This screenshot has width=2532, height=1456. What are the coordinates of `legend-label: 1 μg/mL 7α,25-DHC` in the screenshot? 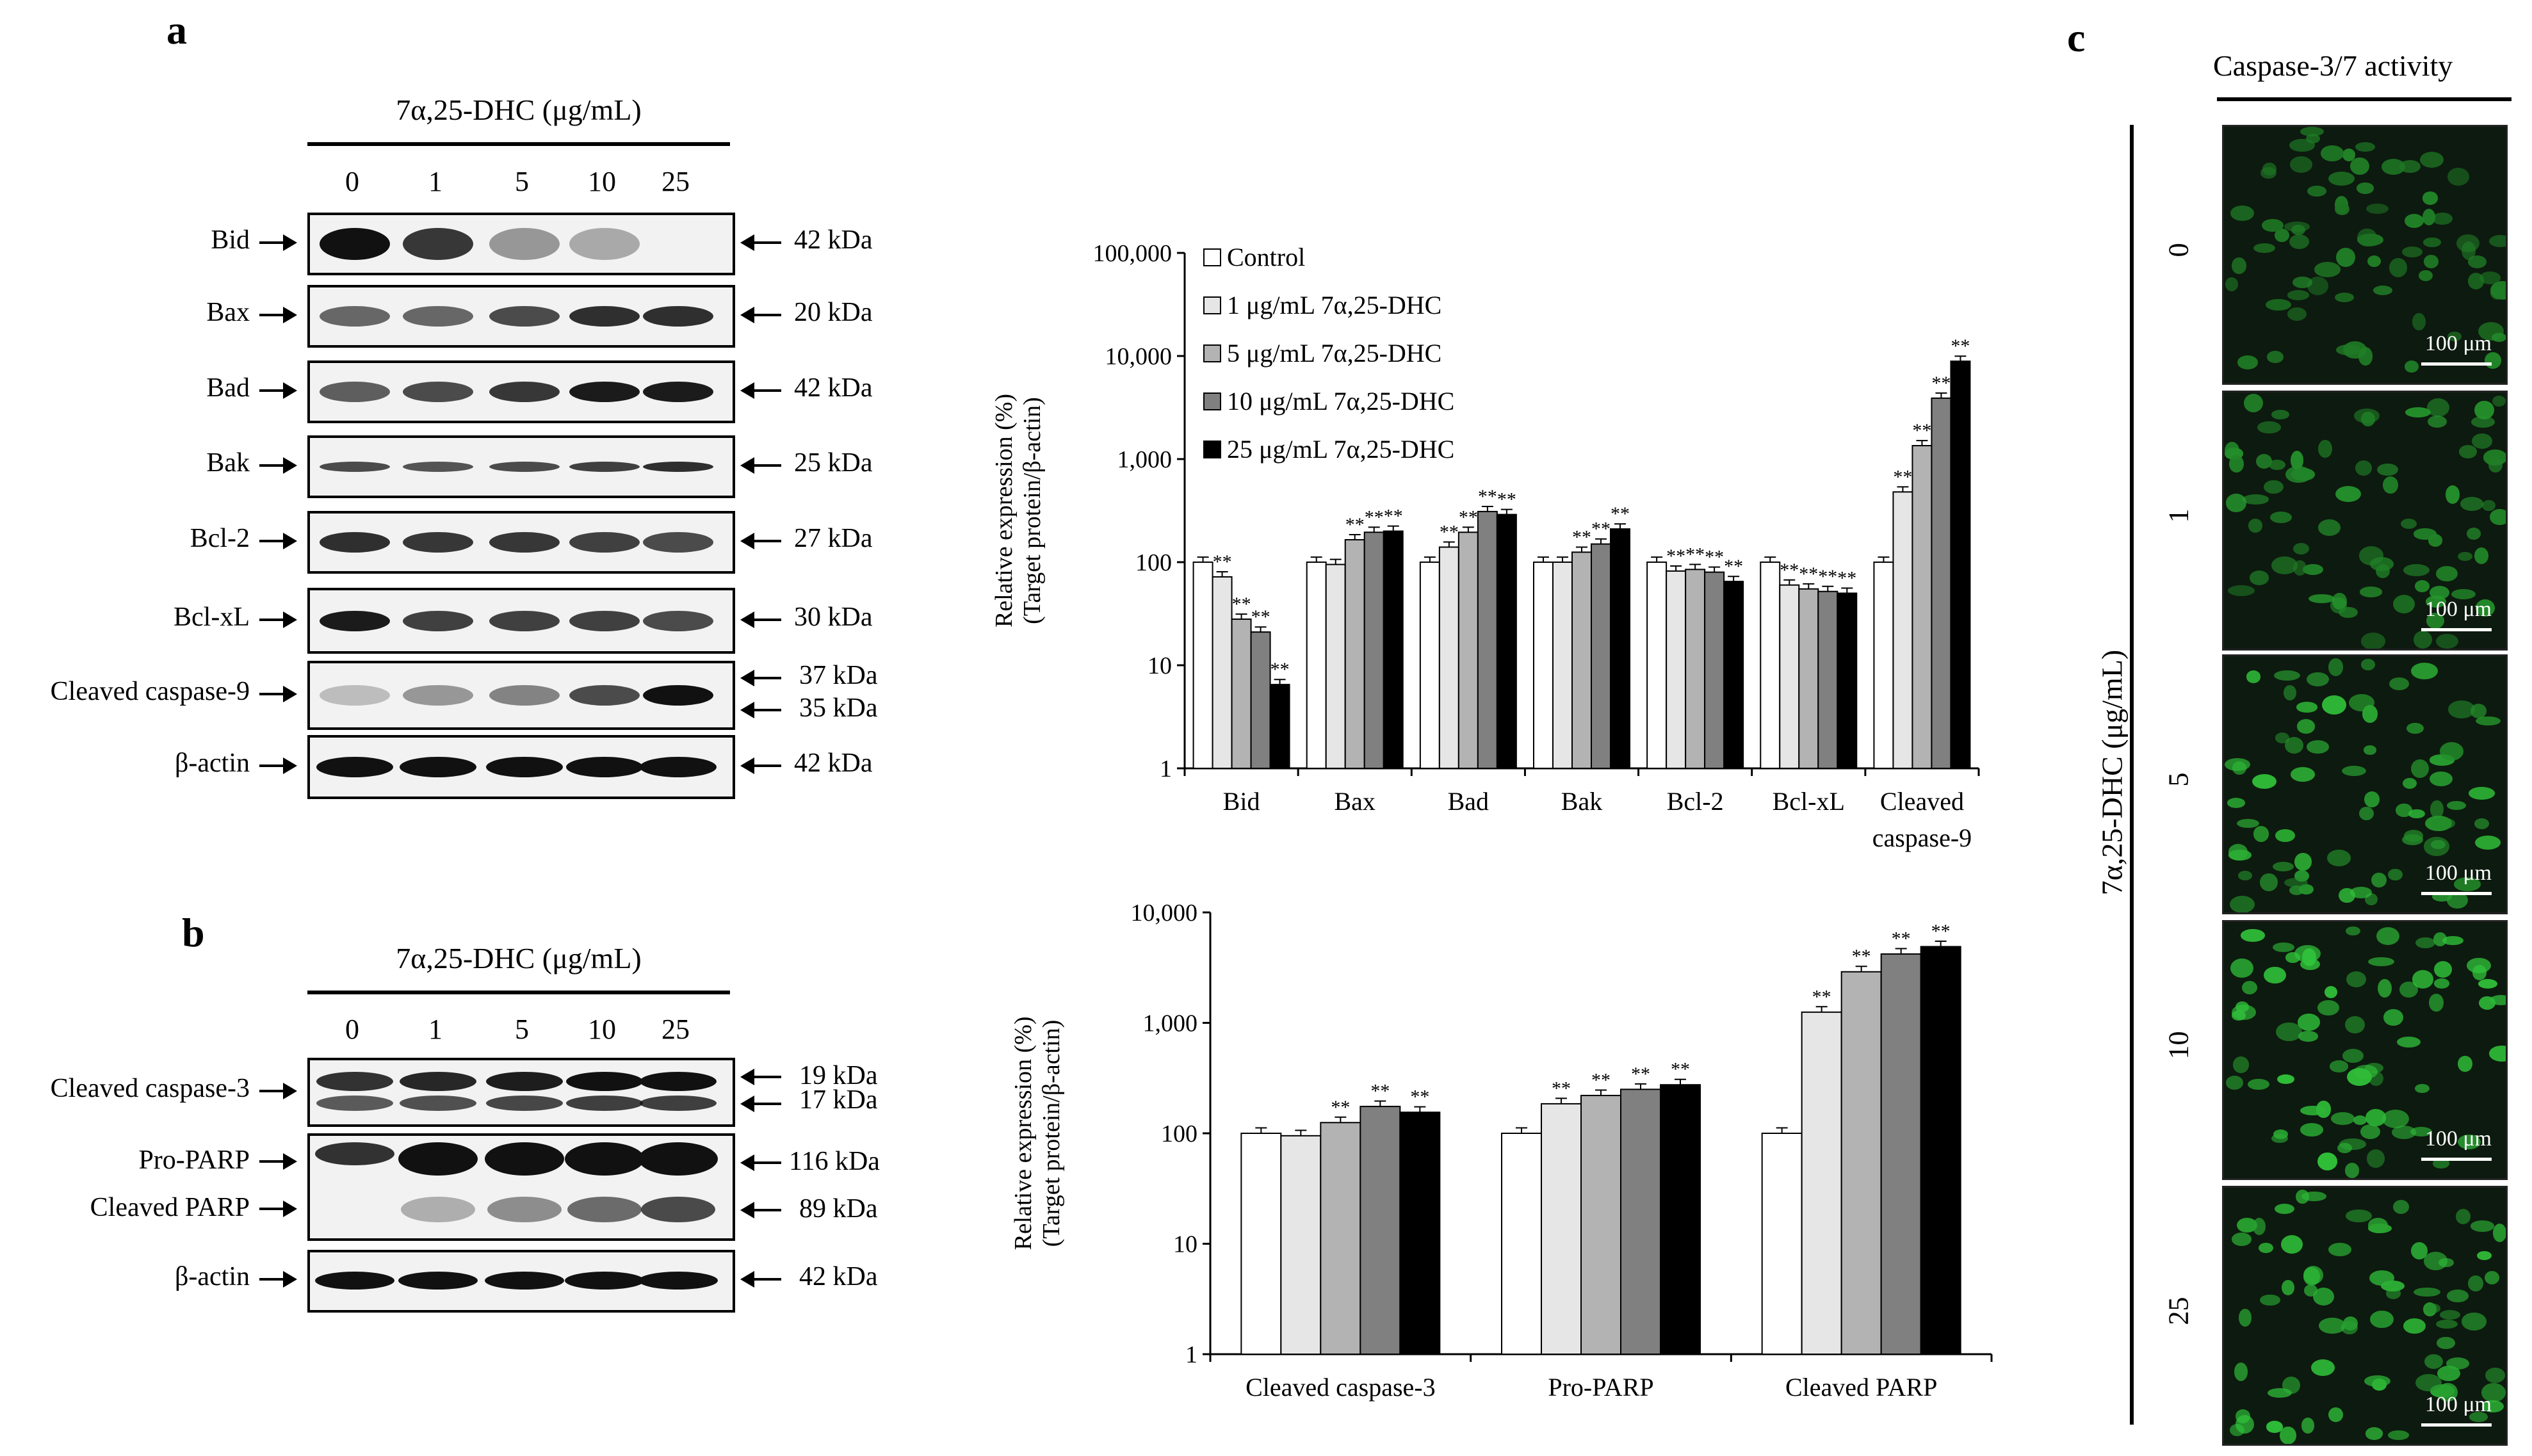 It's located at (1334, 305).